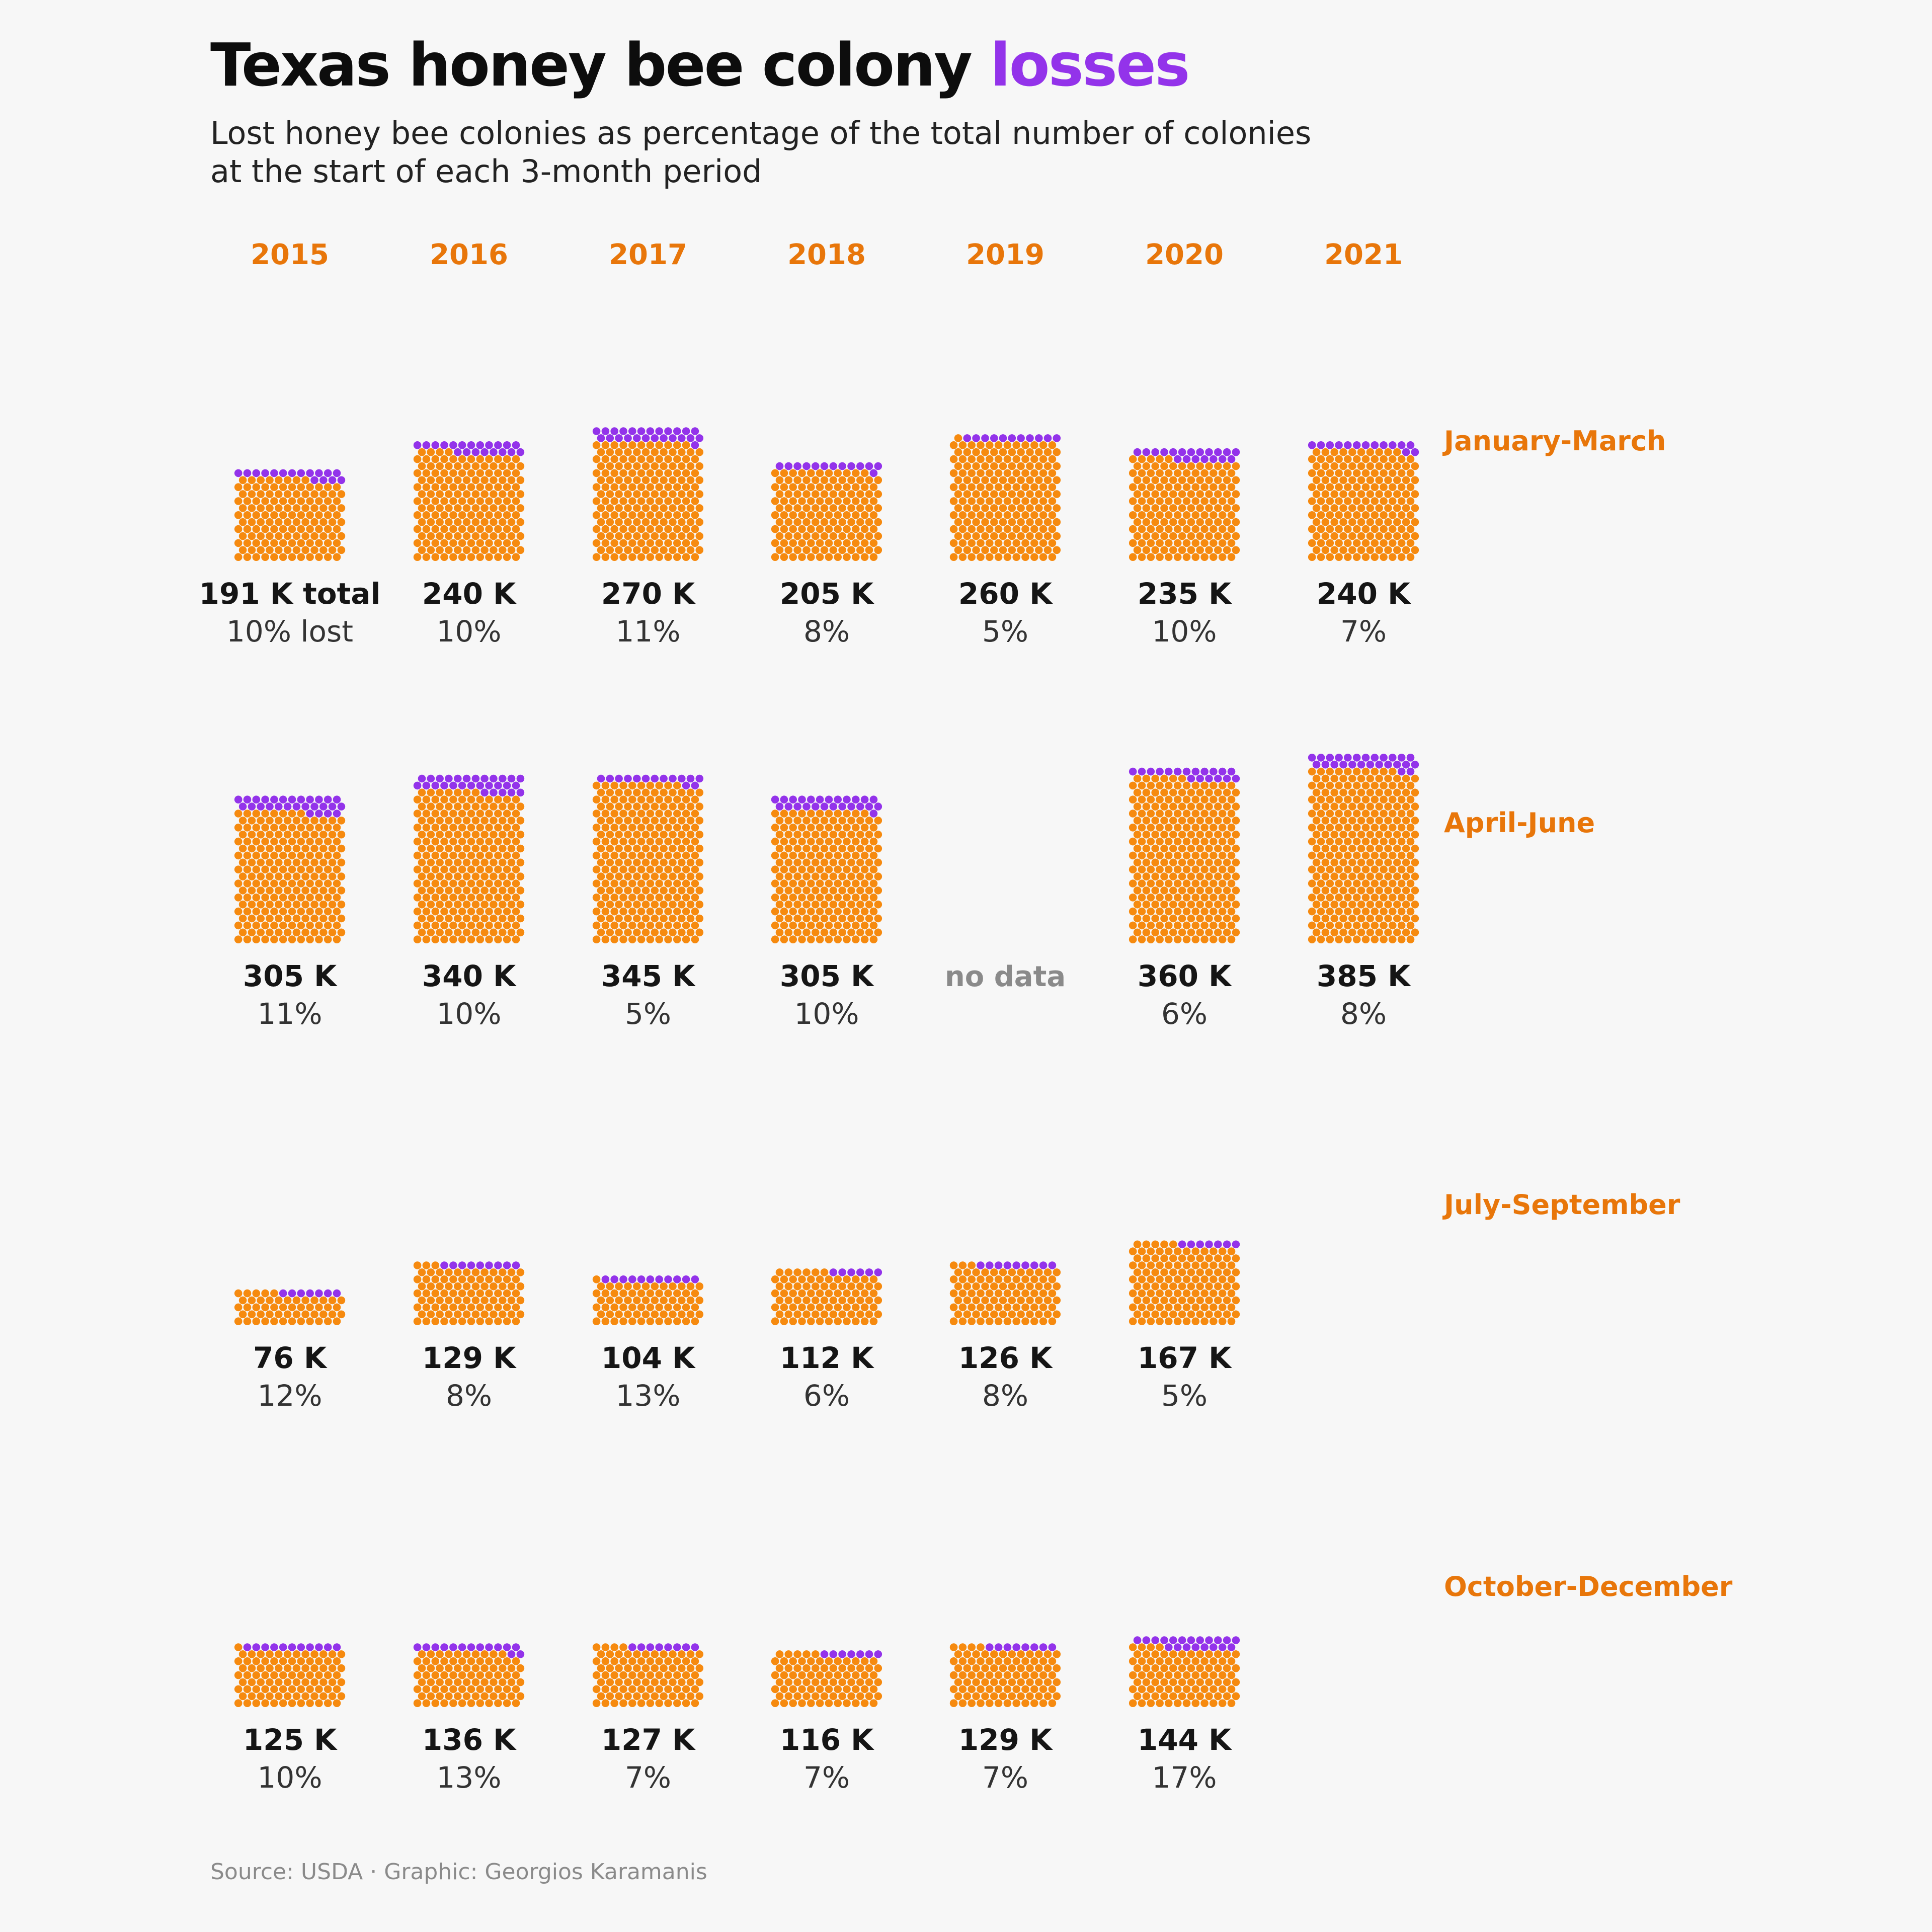 Image resolution: width=1932 pixels, height=1932 pixels. Describe the element at coordinates (290, 255) in the screenshot. I see `year-label-2015: 2015` at that location.